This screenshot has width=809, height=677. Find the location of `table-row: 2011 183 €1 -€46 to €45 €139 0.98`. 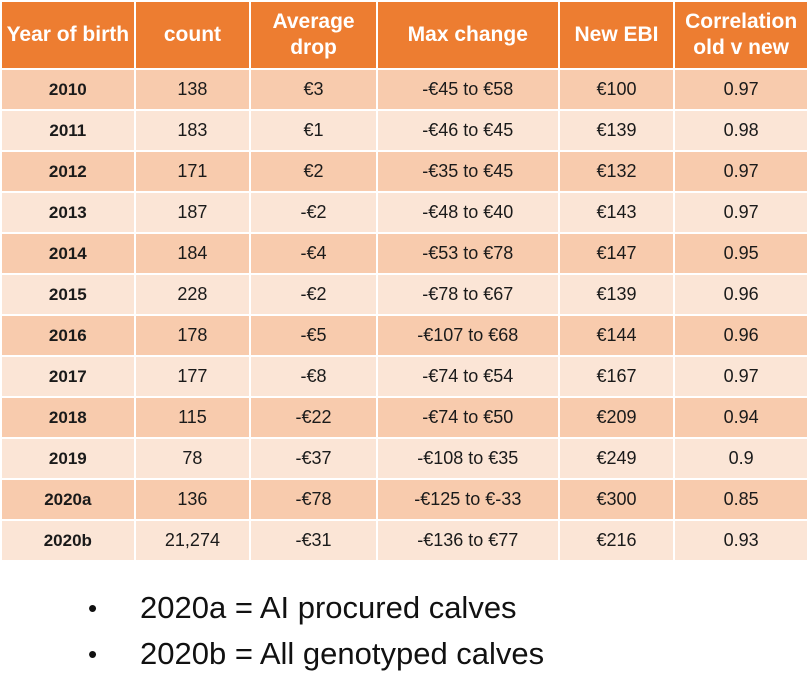

table-row: 2011 183 €1 -€46 to €45 €139 0.98 is located at coordinates (404, 130).